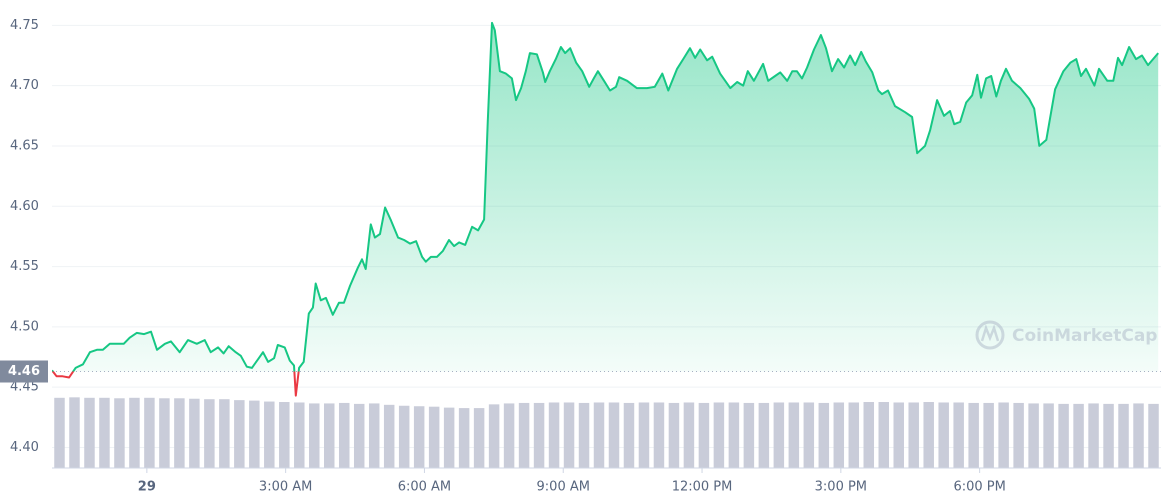 The width and height of the screenshot is (1161, 500). I want to click on watermark: CoinMarketCap, so click(1066, 335).